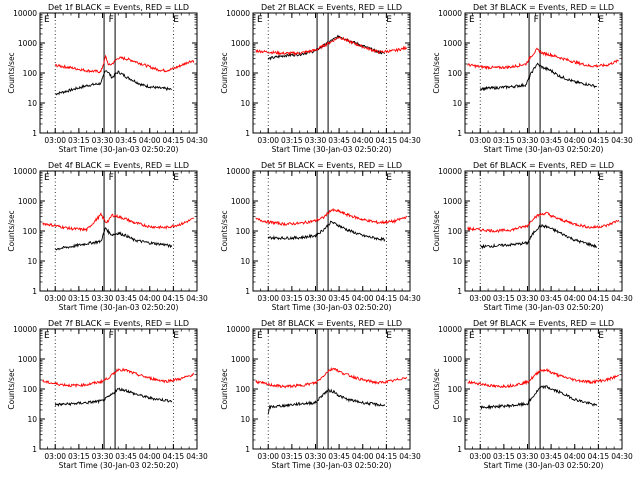 Image resolution: width=640 pixels, height=480 pixels. I want to click on panel-title: Det 5f BLACK = Events, RED = LLD, so click(331, 165).